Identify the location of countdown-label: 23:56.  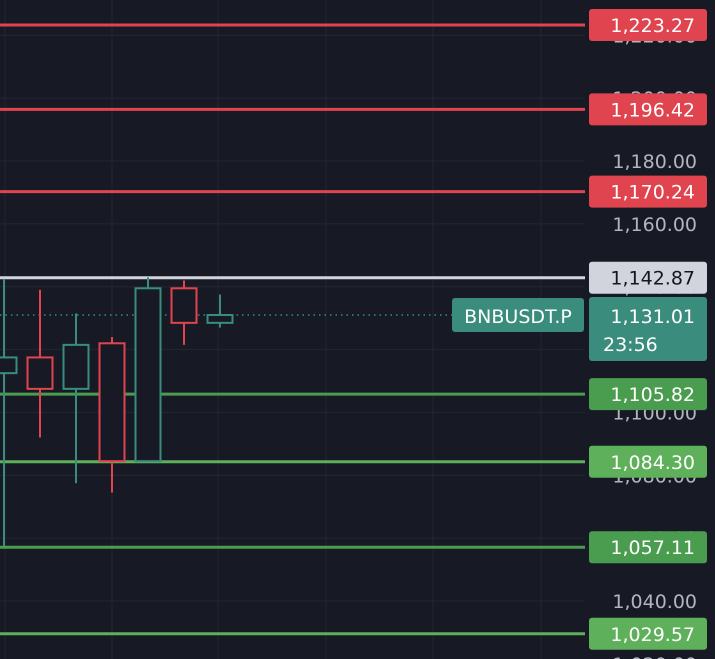
(630, 345).